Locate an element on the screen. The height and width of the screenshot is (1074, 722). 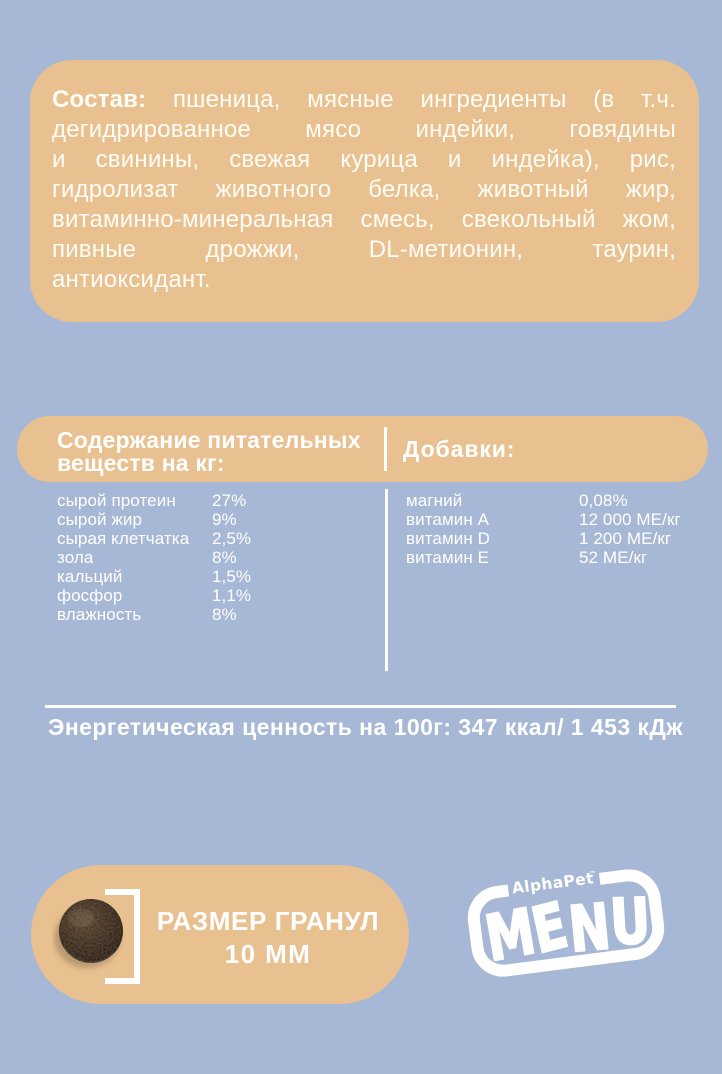
alphapet-menu-logo: AlphaPet ™ MENU is located at coordinates (566, 922).